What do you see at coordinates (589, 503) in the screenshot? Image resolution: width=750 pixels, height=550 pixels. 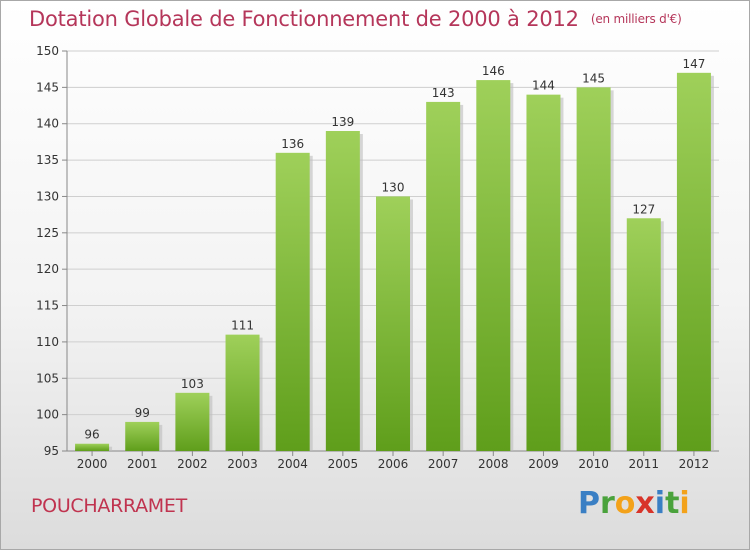 I see `logo-letter: P` at bounding box center [589, 503].